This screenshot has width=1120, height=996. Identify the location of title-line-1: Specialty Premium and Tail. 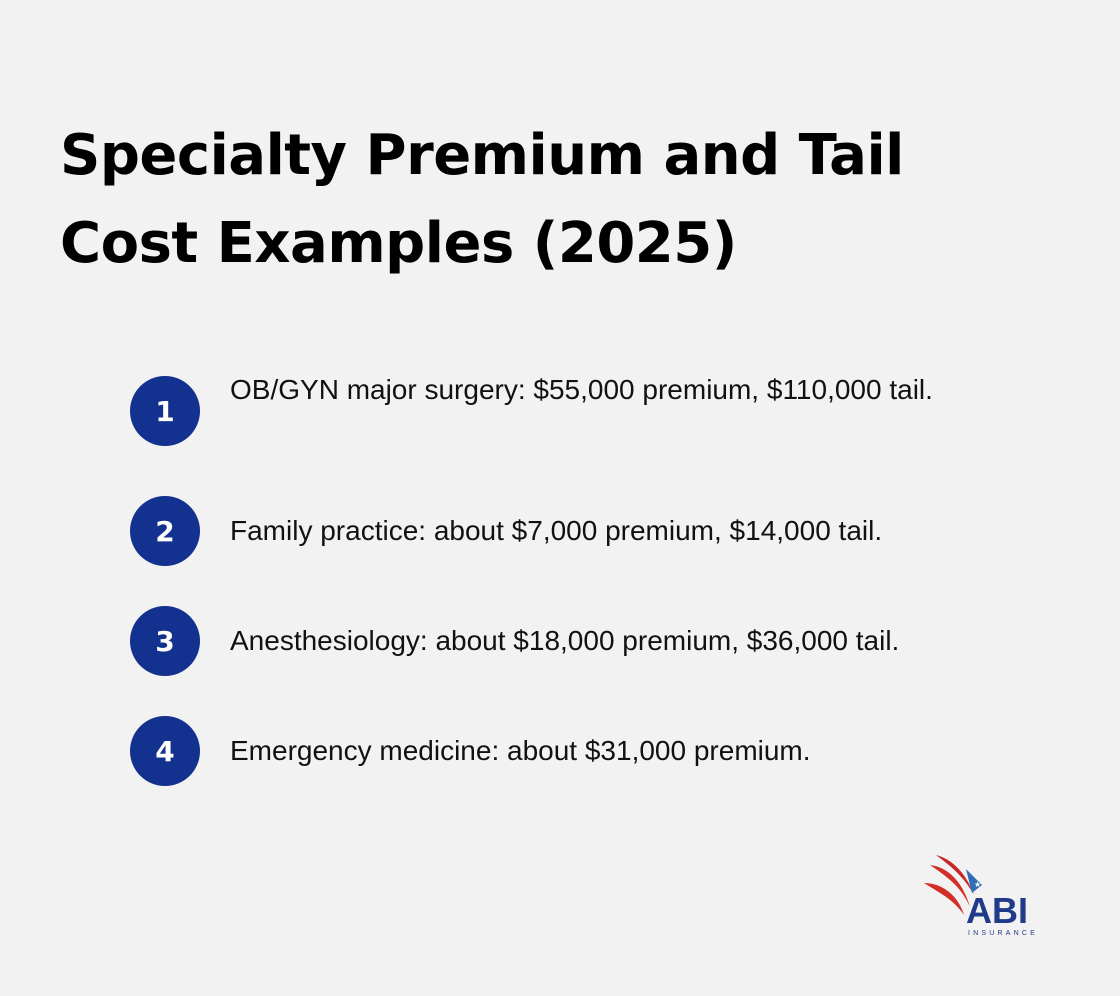
(482, 155).